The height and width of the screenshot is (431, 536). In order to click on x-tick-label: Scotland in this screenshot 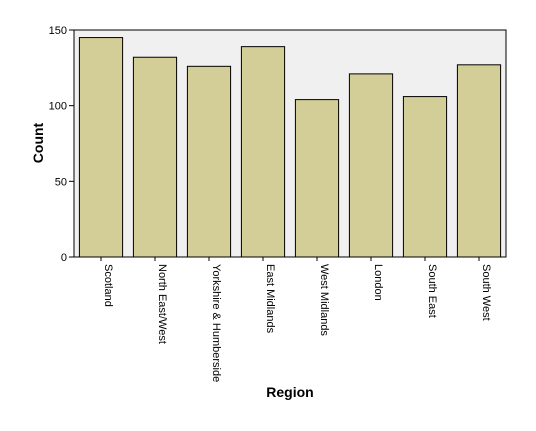, I will do `click(108, 285)`.